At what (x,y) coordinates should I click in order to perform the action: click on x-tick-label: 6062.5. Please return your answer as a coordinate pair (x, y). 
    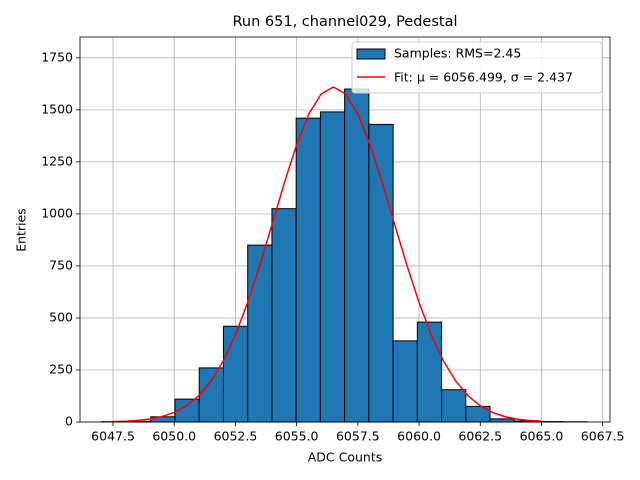
    Looking at the image, I should click on (480, 436).